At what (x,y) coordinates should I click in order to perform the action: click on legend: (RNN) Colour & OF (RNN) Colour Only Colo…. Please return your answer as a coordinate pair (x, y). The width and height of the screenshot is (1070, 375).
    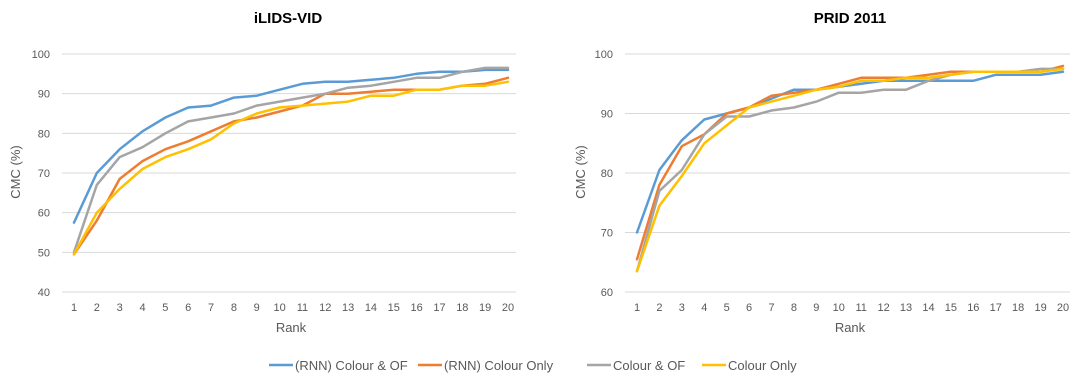
    Looking at the image, I should click on (533, 365).